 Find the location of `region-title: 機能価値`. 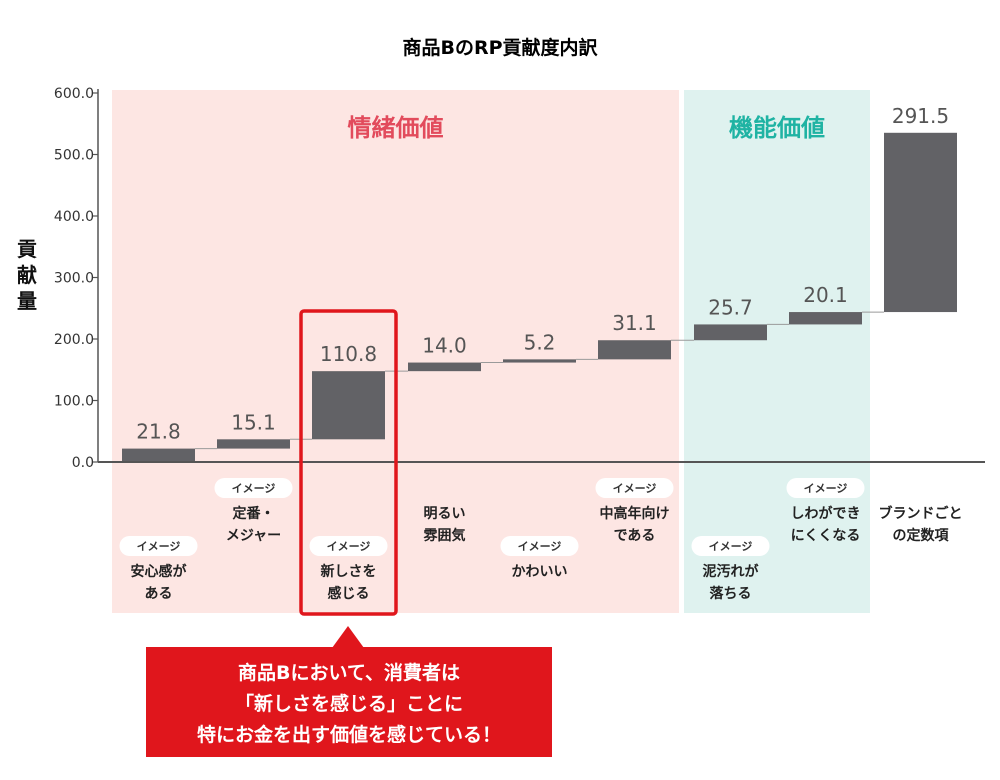

region-title: 機能価値 is located at coordinates (777, 128).